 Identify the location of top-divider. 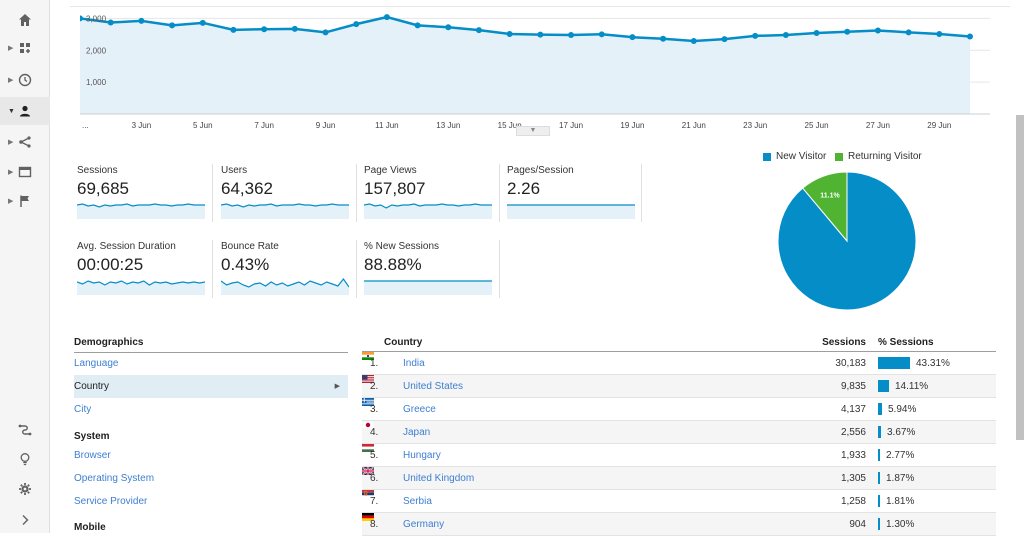
(540, 6).